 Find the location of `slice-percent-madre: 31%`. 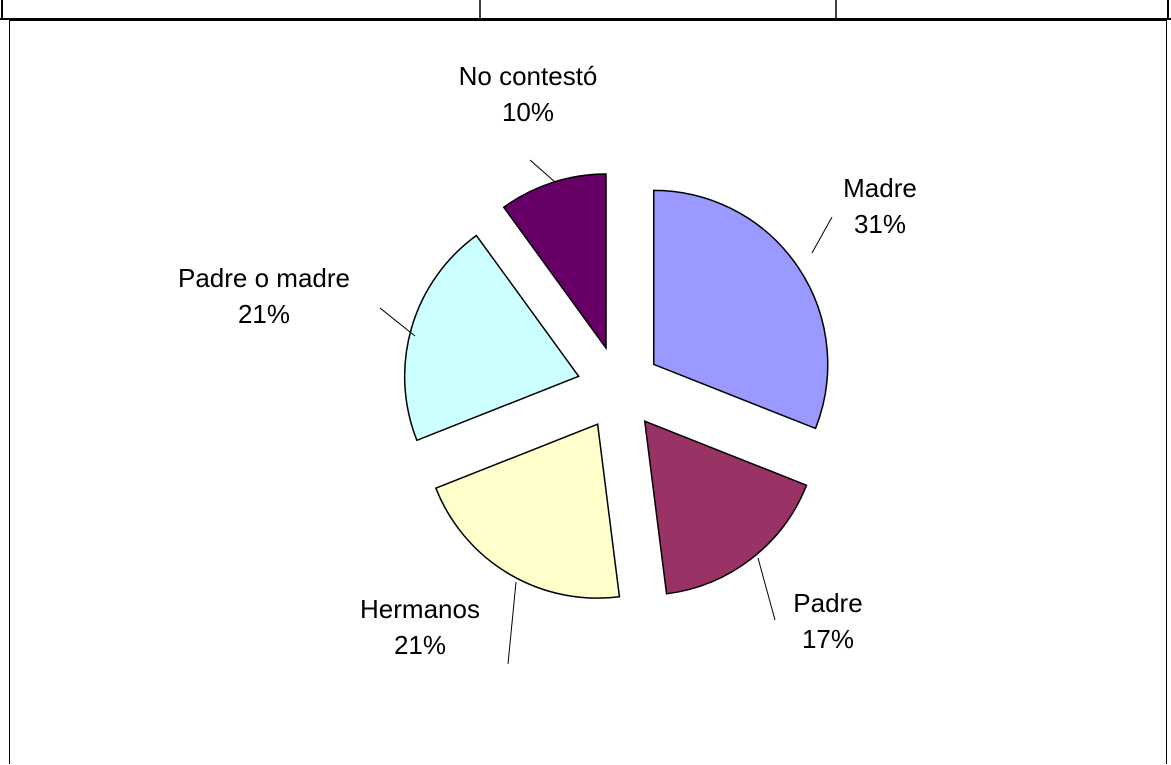

slice-percent-madre: 31% is located at coordinates (880, 224).